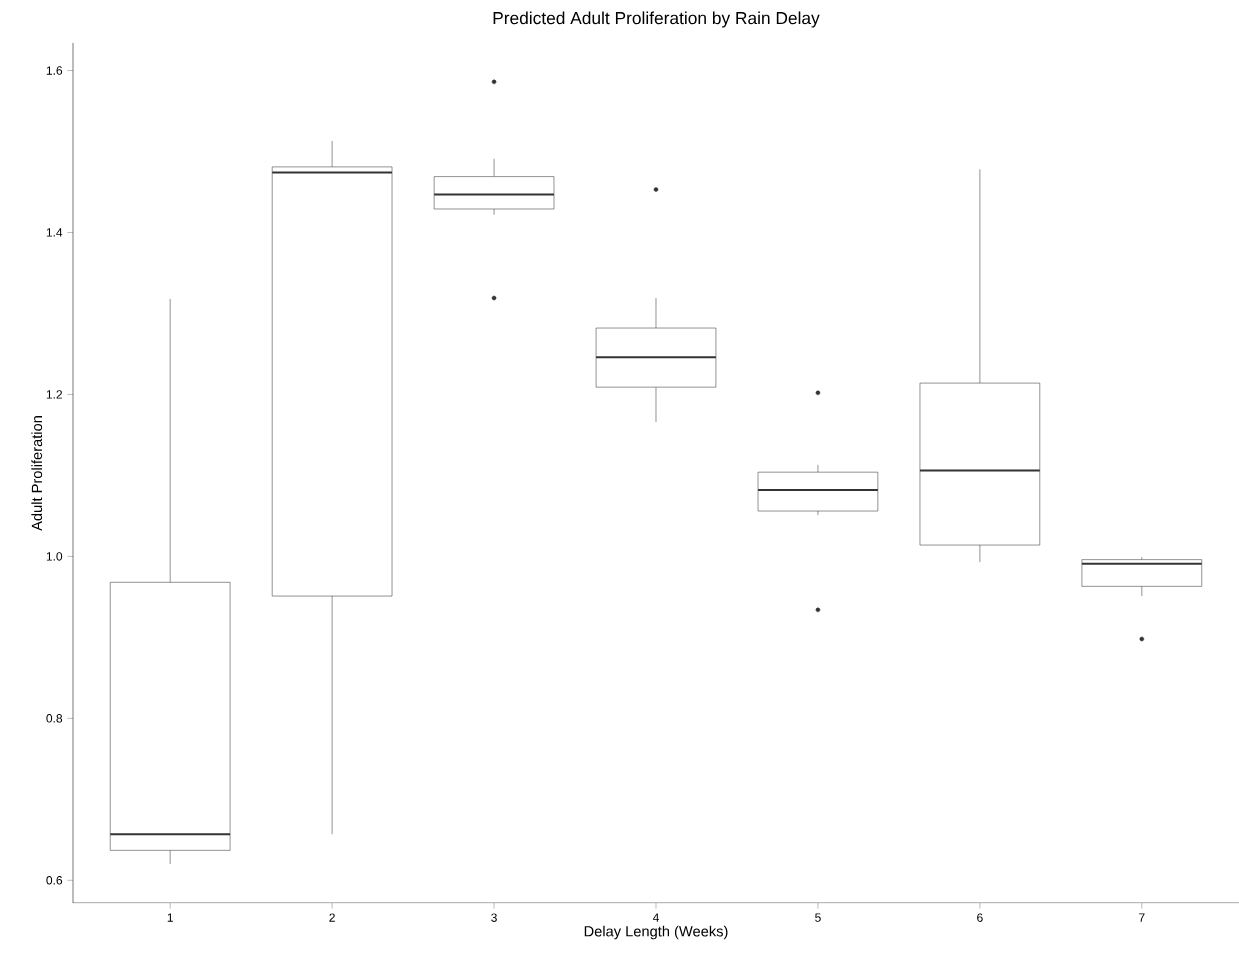 Image resolution: width=1239 pixels, height=966 pixels. Describe the element at coordinates (818, 917) in the screenshot. I see `x-tick-label: 5` at that location.